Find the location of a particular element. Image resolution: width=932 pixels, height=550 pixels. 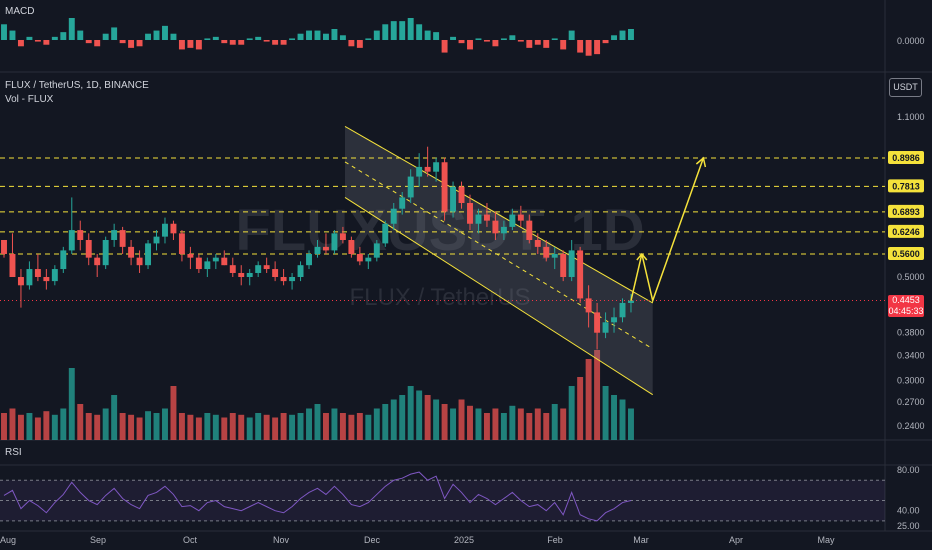

price-tick-label: 0.5000 is located at coordinates (911, 277).